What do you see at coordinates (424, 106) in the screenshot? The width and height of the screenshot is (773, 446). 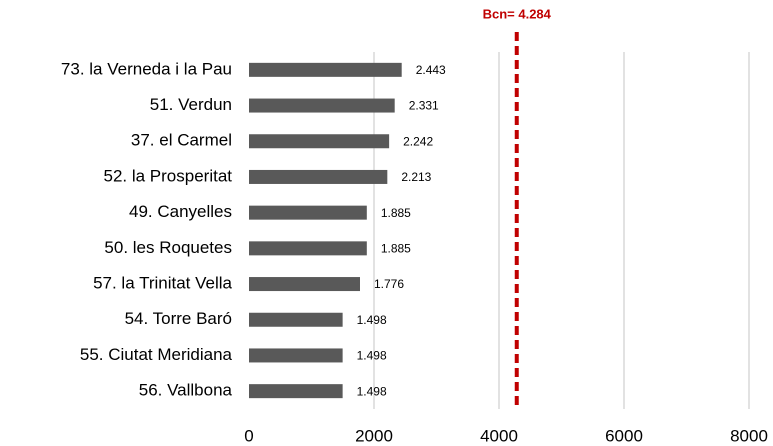 I see `value-label: 2.331` at bounding box center [424, 106].